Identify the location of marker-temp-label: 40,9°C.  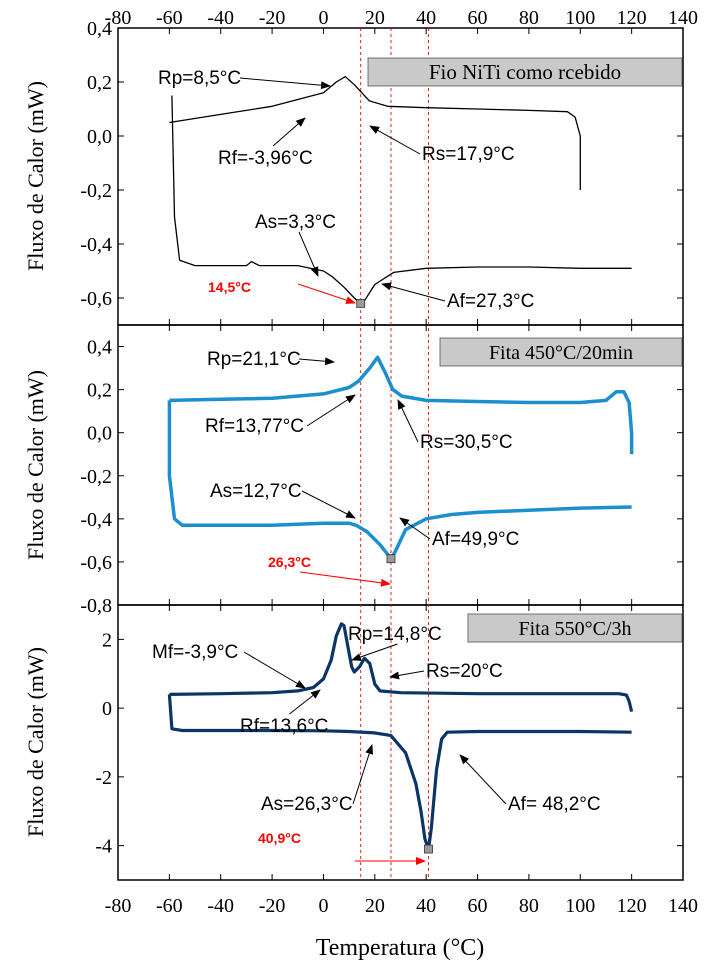
(279, 838).